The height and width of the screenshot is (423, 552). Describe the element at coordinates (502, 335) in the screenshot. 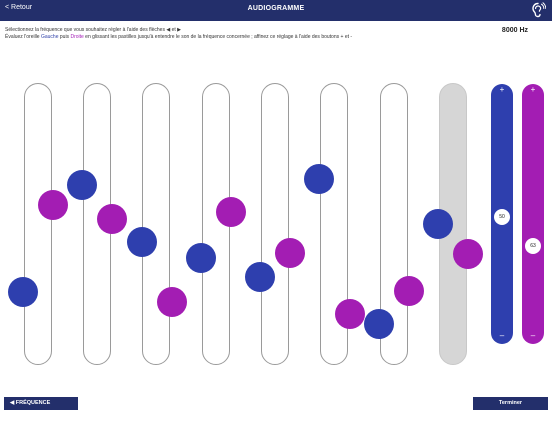

I see `left-decrease-button: –` at that location.